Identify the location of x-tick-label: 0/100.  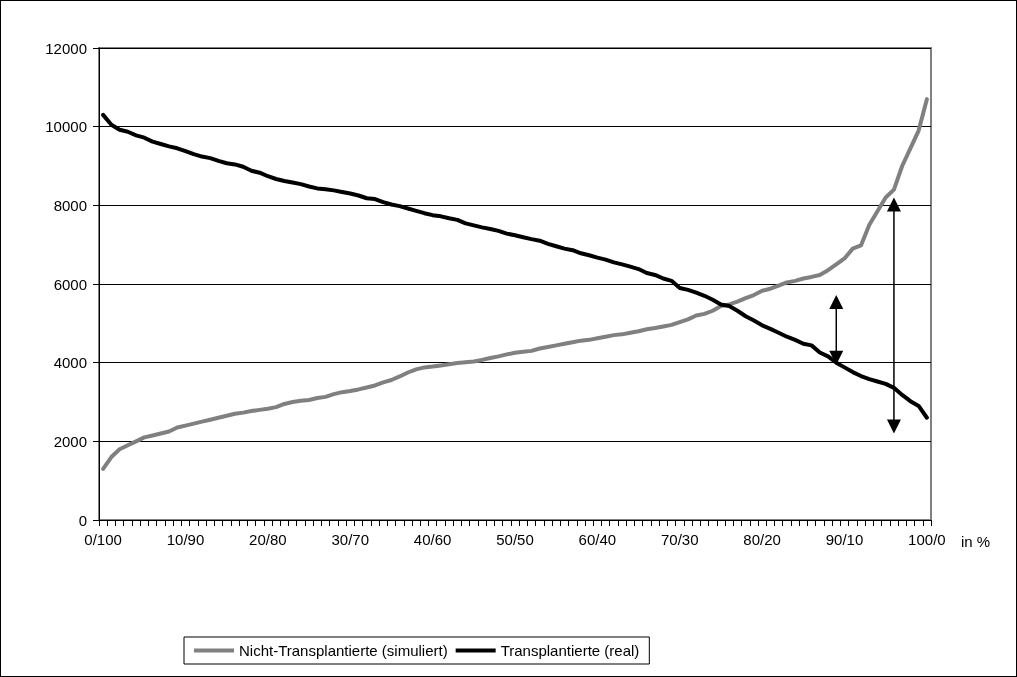
(103, 539).